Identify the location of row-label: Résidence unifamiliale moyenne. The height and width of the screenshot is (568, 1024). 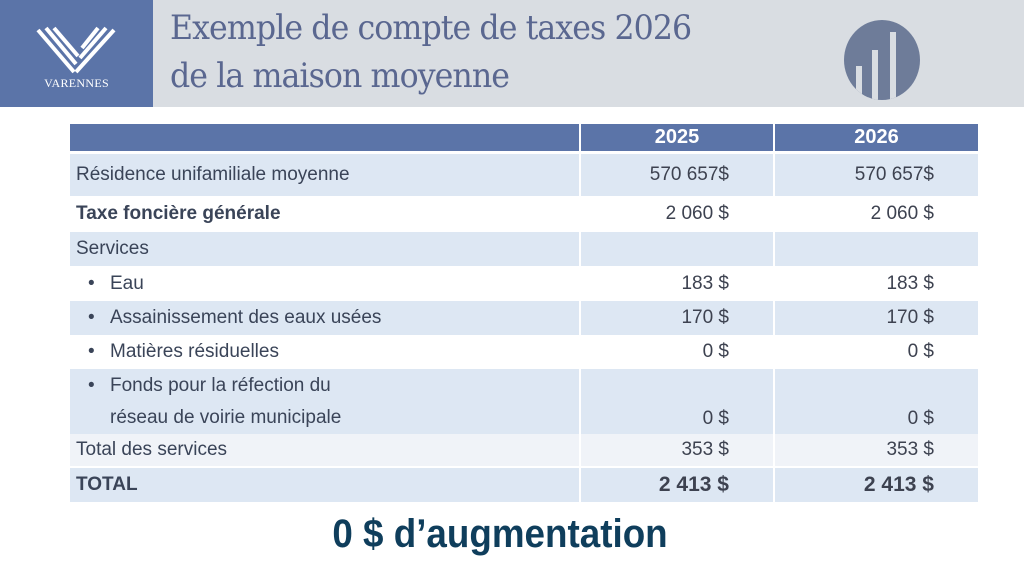
(324, 175).